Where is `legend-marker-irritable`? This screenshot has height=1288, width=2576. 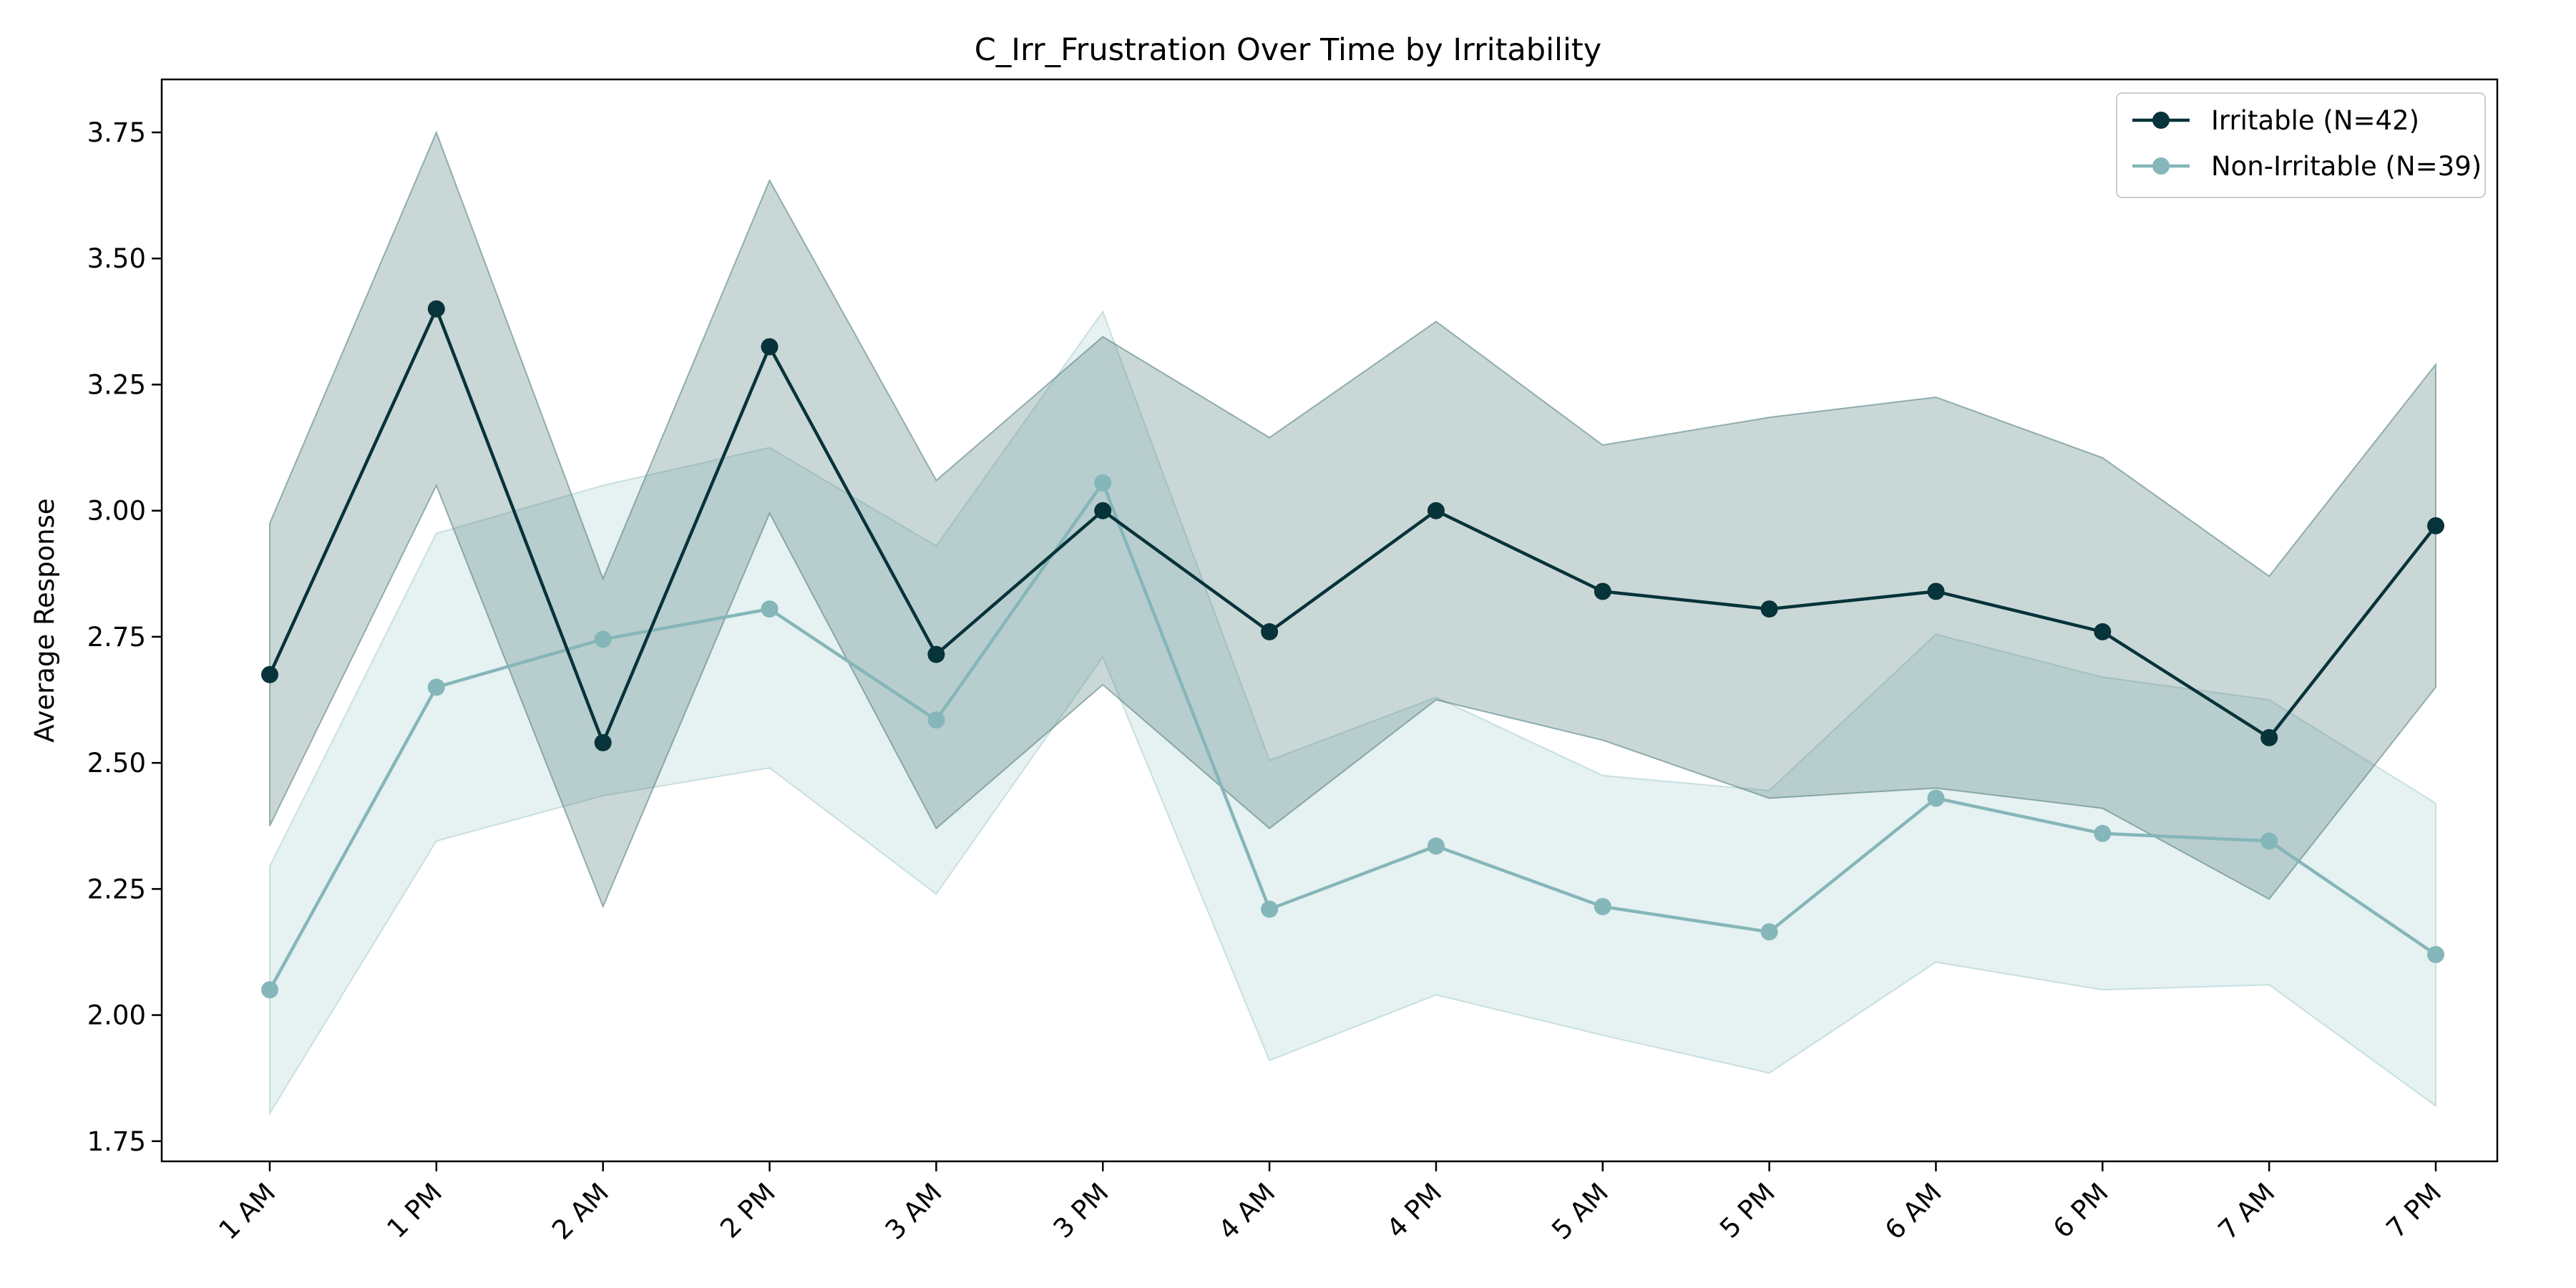
legend-marker-irritable is located at coordinates (2161, 120).